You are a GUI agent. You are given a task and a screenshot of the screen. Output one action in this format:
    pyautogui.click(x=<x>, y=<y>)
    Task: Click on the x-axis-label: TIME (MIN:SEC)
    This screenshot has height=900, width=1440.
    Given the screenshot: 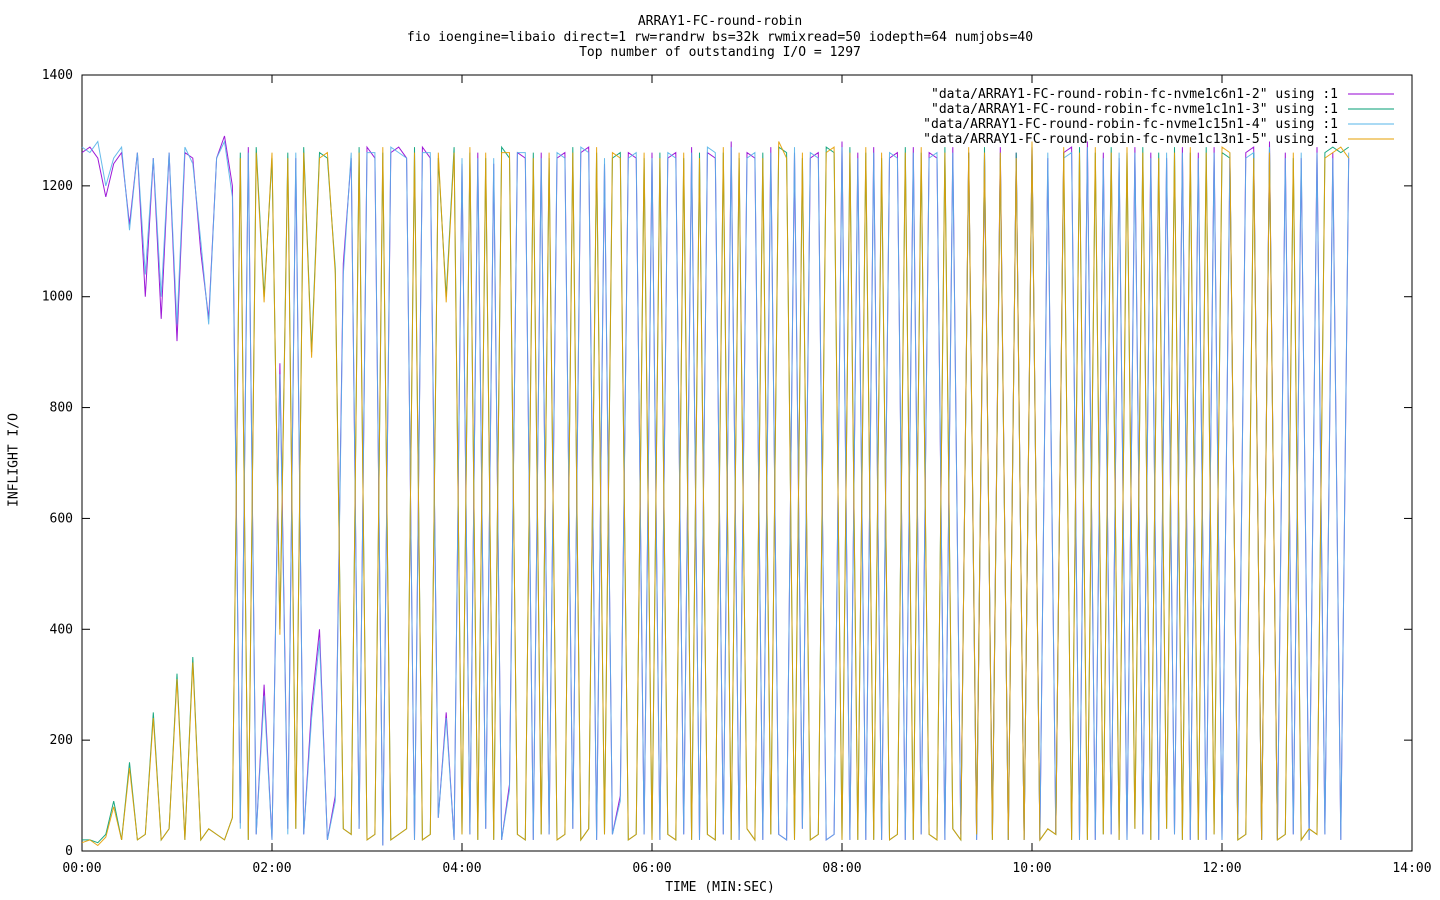 What is the action you would take?
    pyautogui.click(x=720, y=887)
    